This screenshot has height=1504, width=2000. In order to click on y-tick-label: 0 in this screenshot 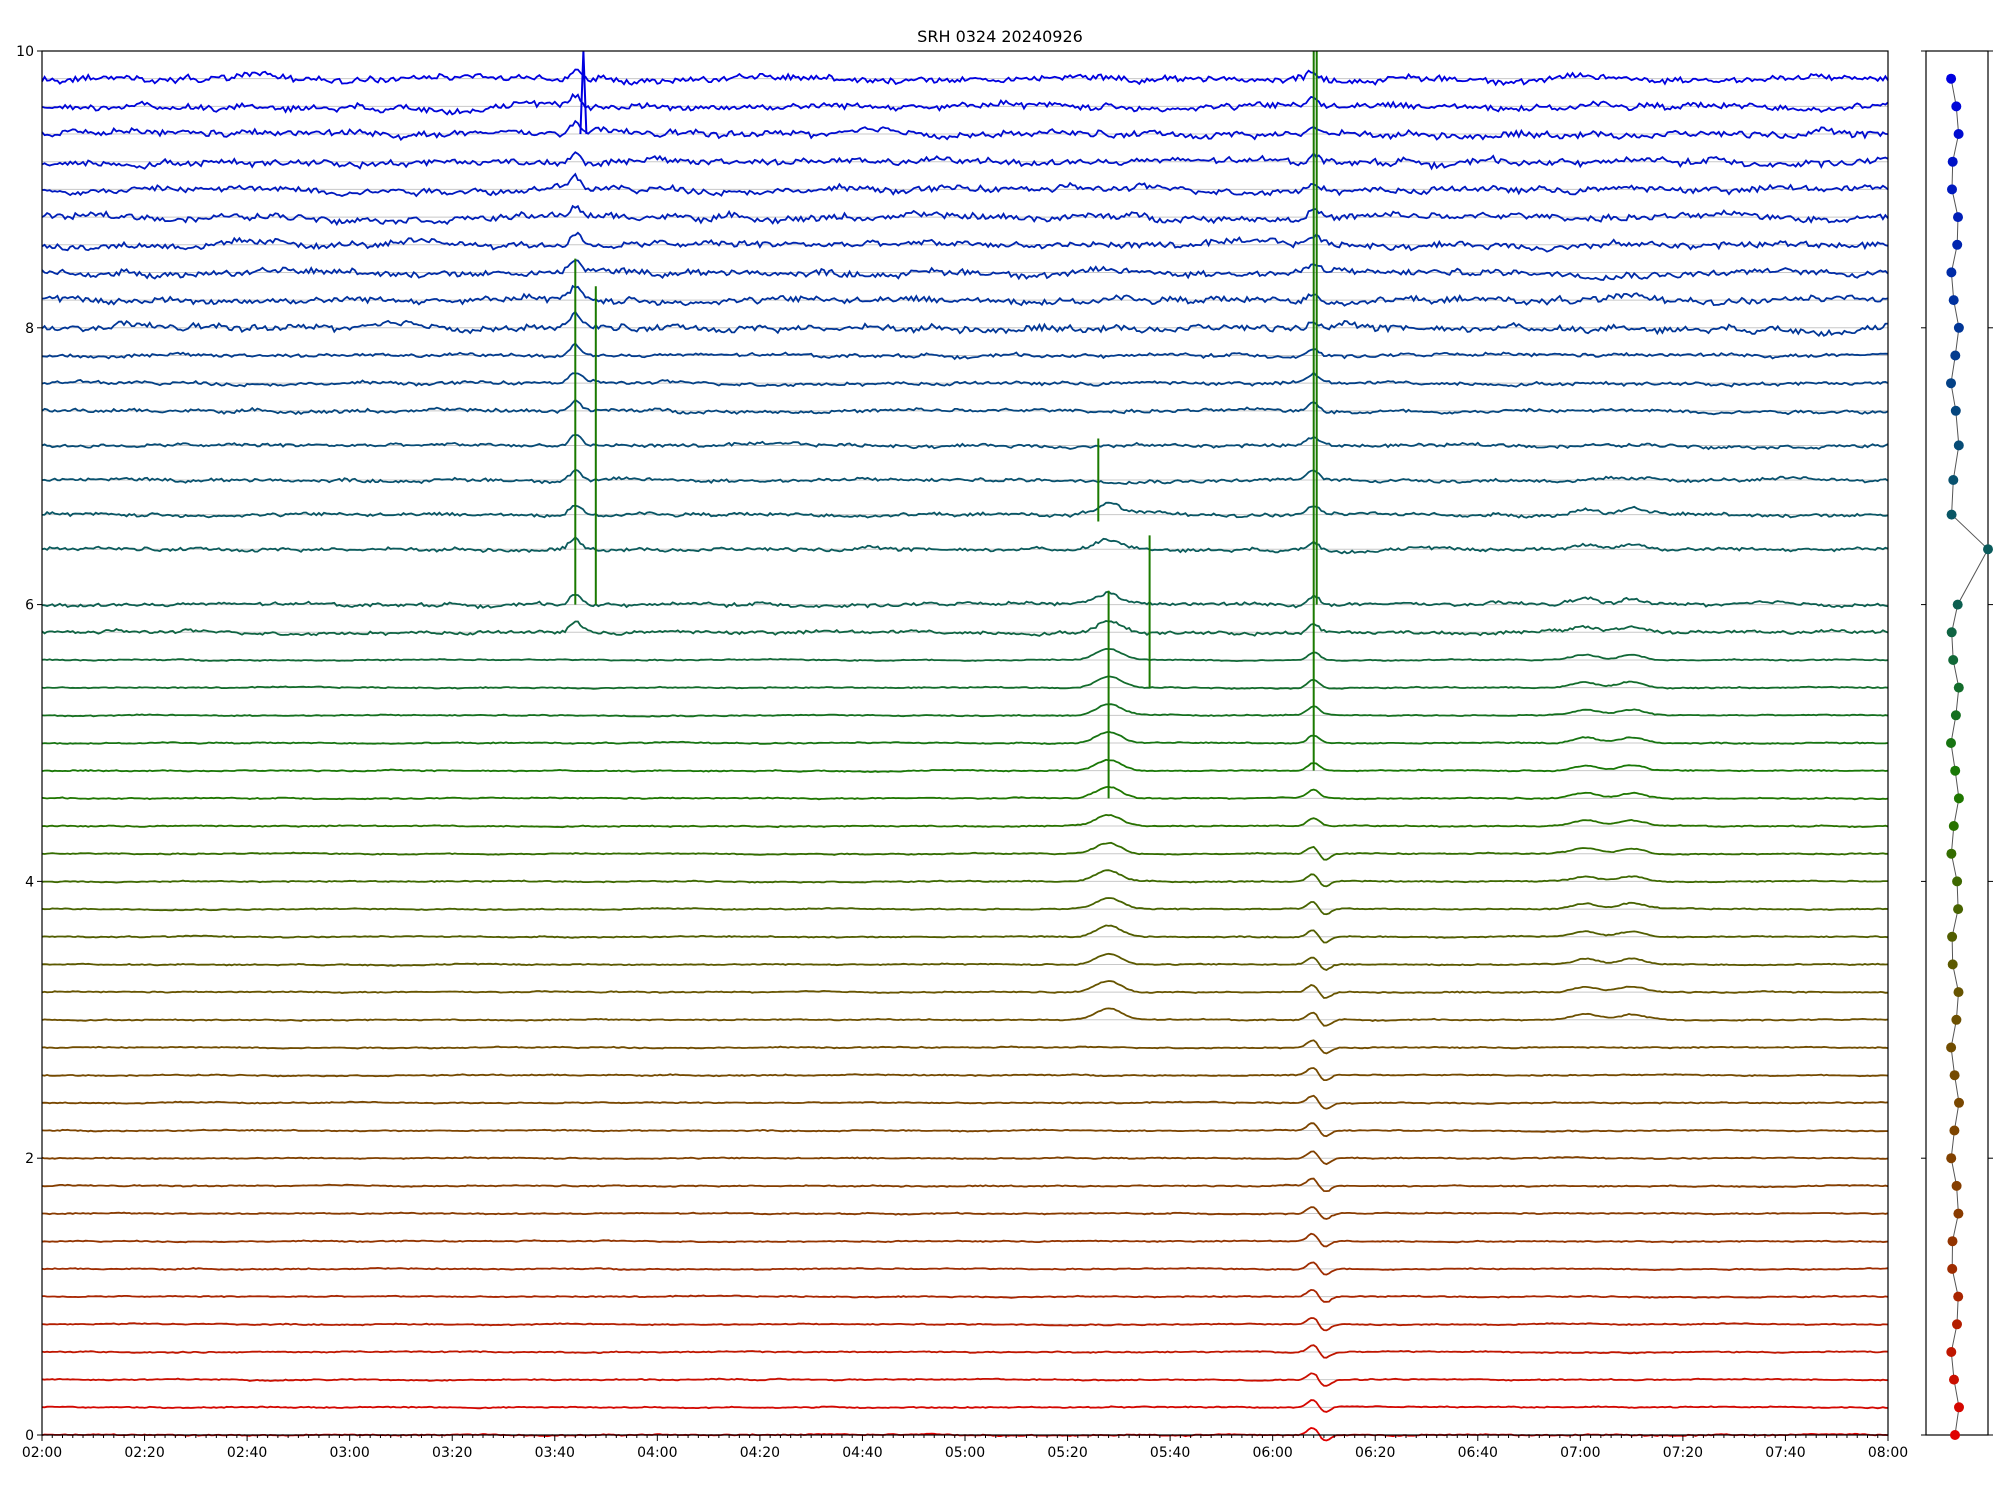, I will do `click(29, 1436)`.